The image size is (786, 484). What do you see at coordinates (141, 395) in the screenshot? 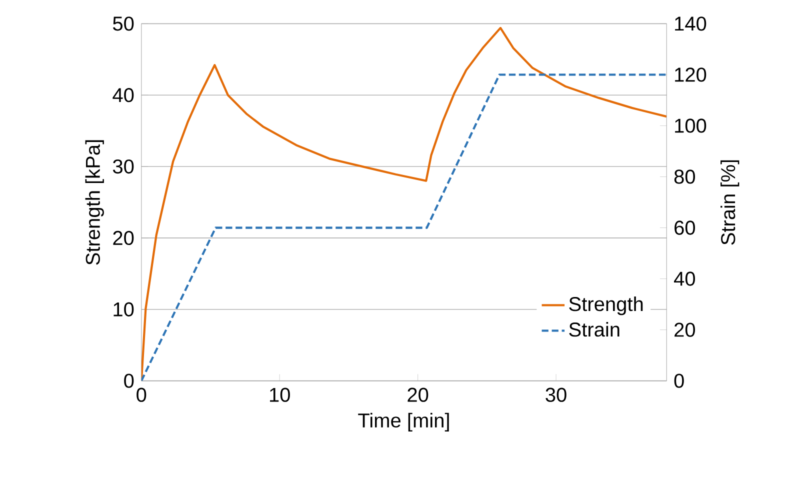
I see `x-tick-label: 0` at bounding box center [141, 395].